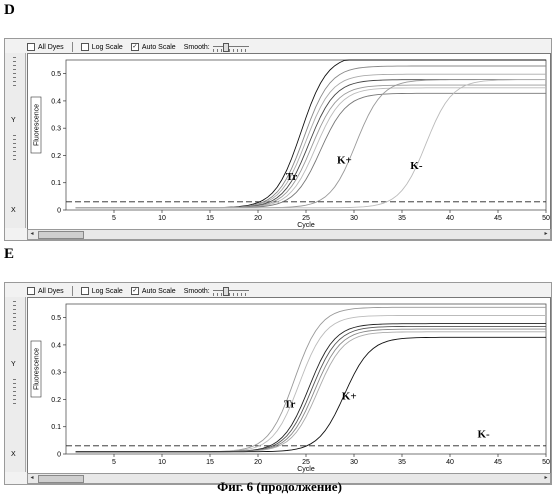 The width and height of the screenshot is (559, 500). I want to click on scroll-left-icon: ◂, so click(32, 234).